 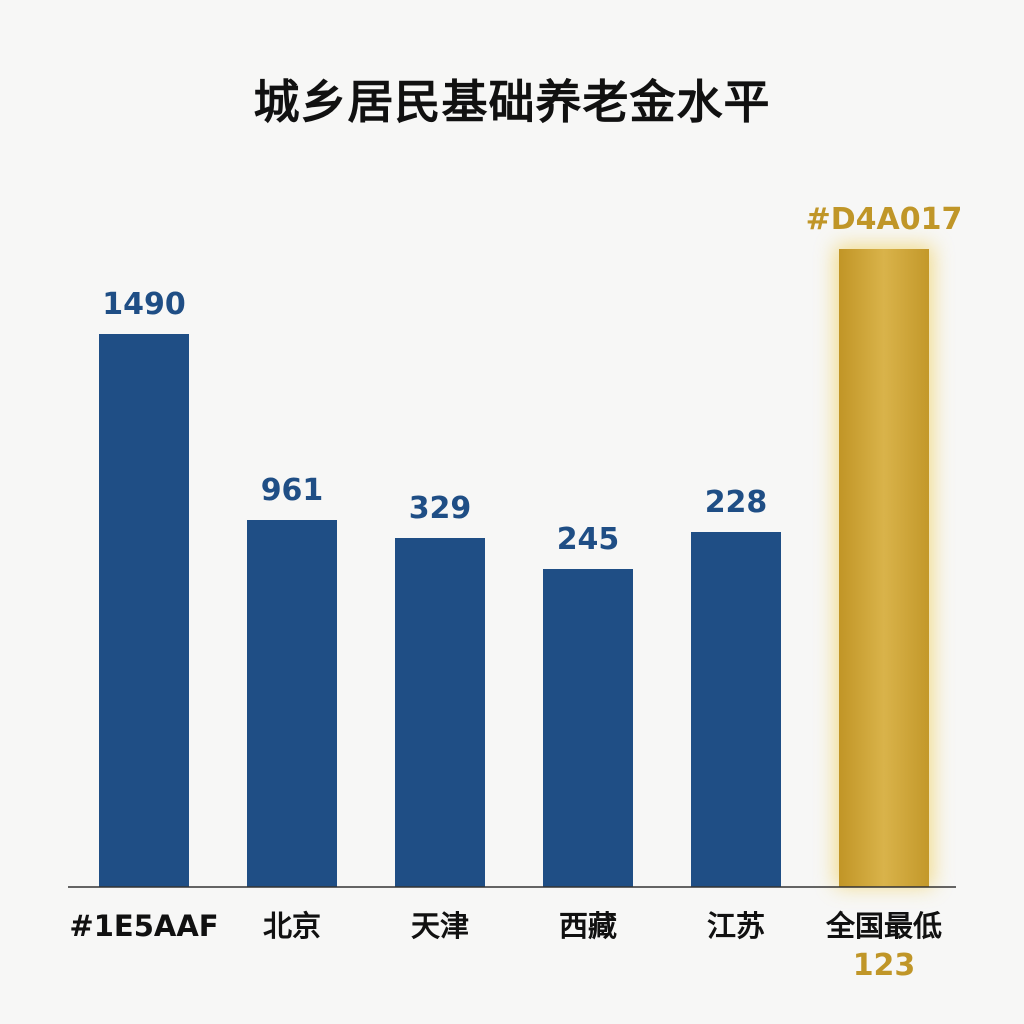 What do you see at coordinates (440, 508) in the screenshot?
I see `data-label: 329` at bounding box center [440, 508].